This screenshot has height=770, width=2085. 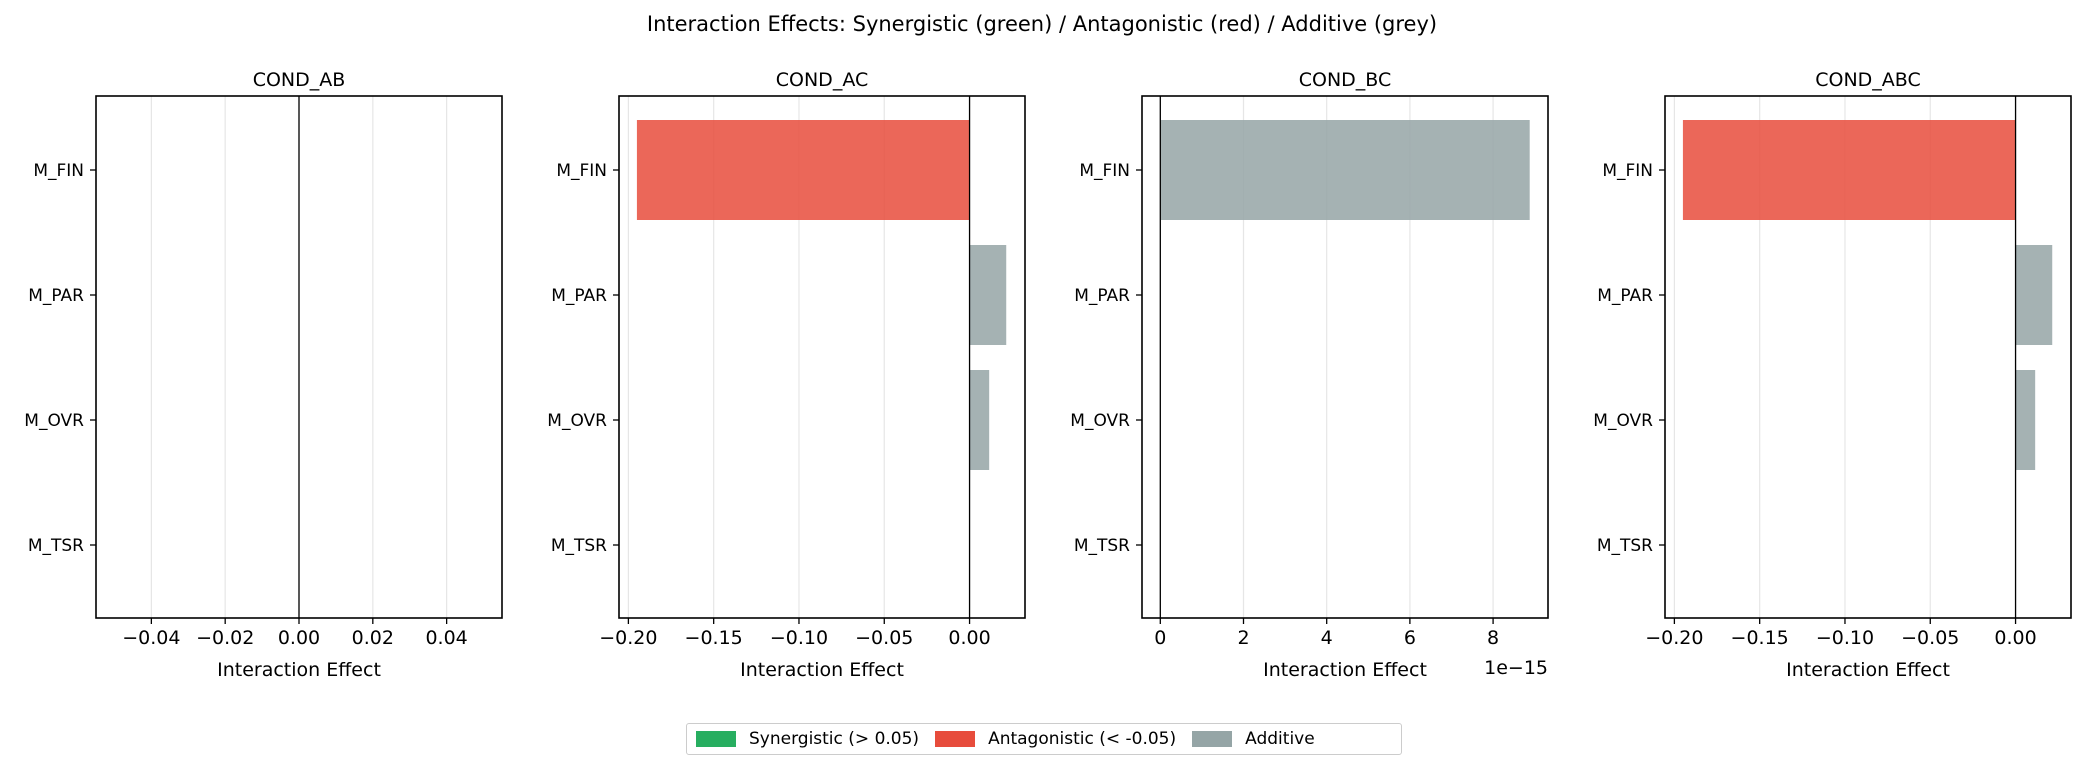 I want to click on chart-cond-ac-bar-m-par, so click(x=988, y=295).